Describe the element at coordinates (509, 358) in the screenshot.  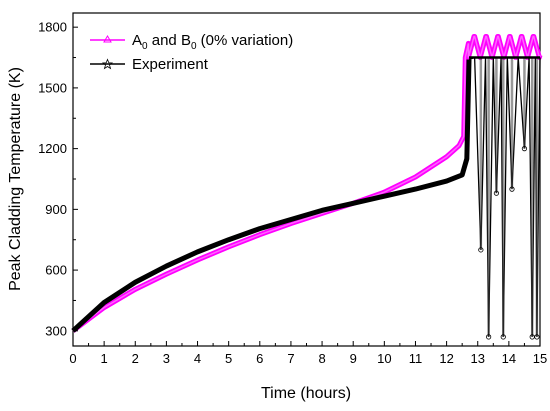
I see `x-tick-label-14: 14` at that location.